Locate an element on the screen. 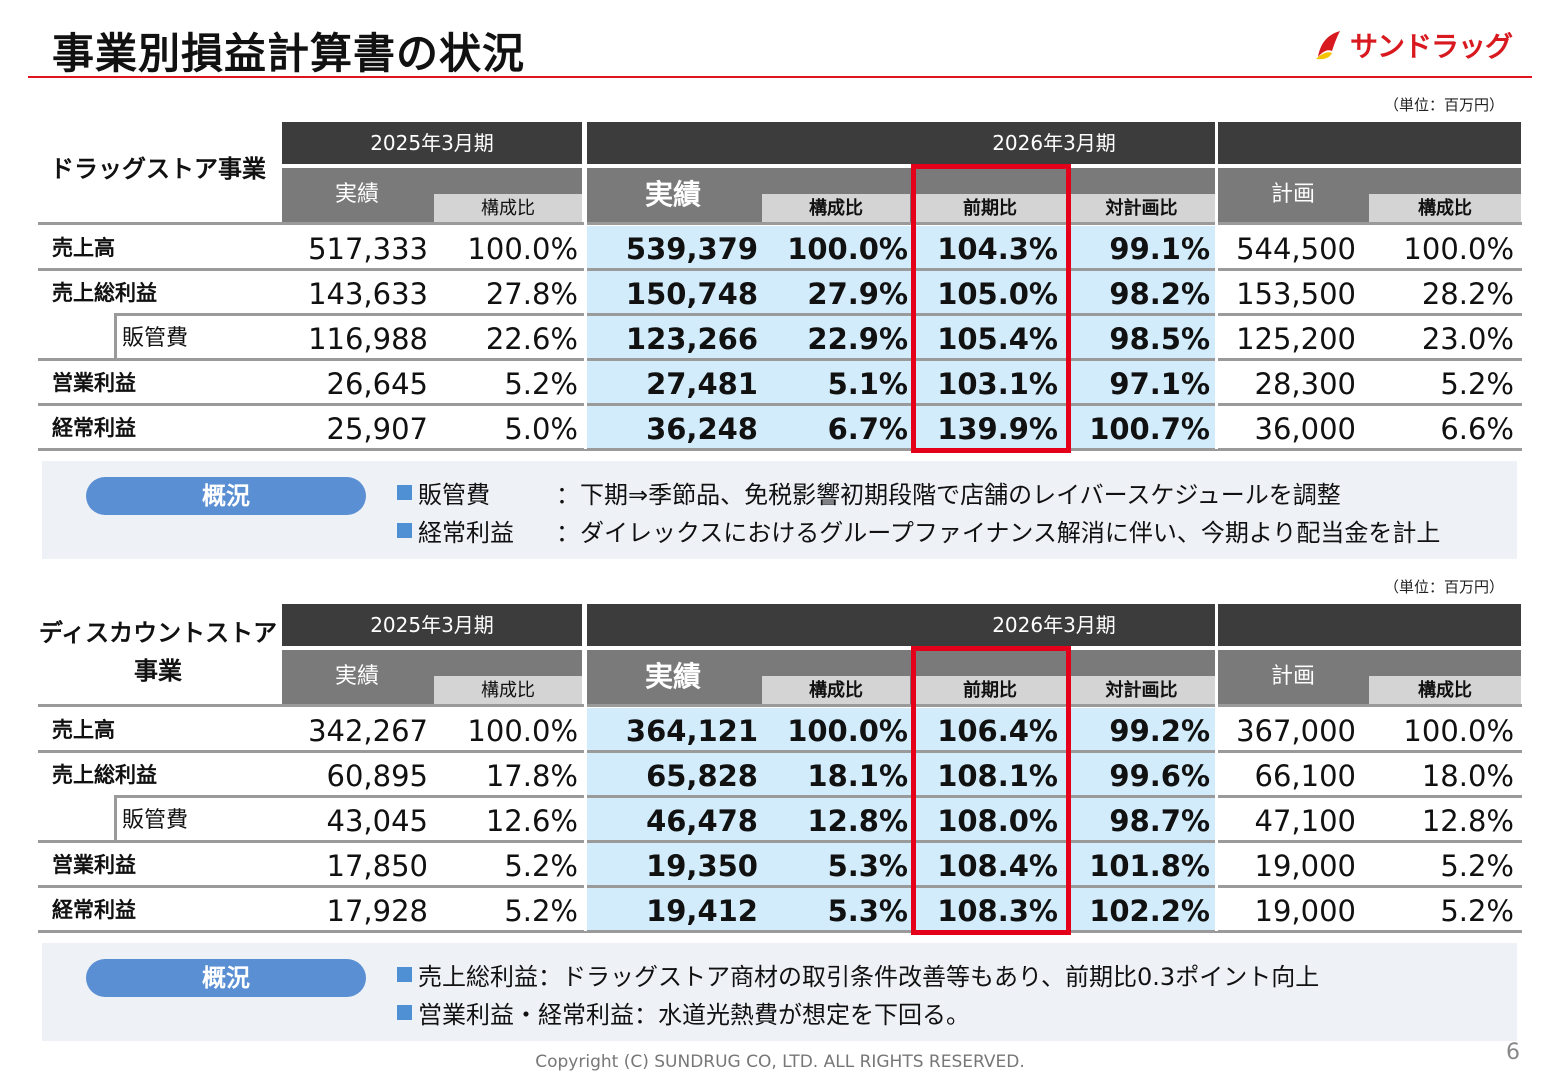  row-label: 売上高 is located at coordinates (83, 248).